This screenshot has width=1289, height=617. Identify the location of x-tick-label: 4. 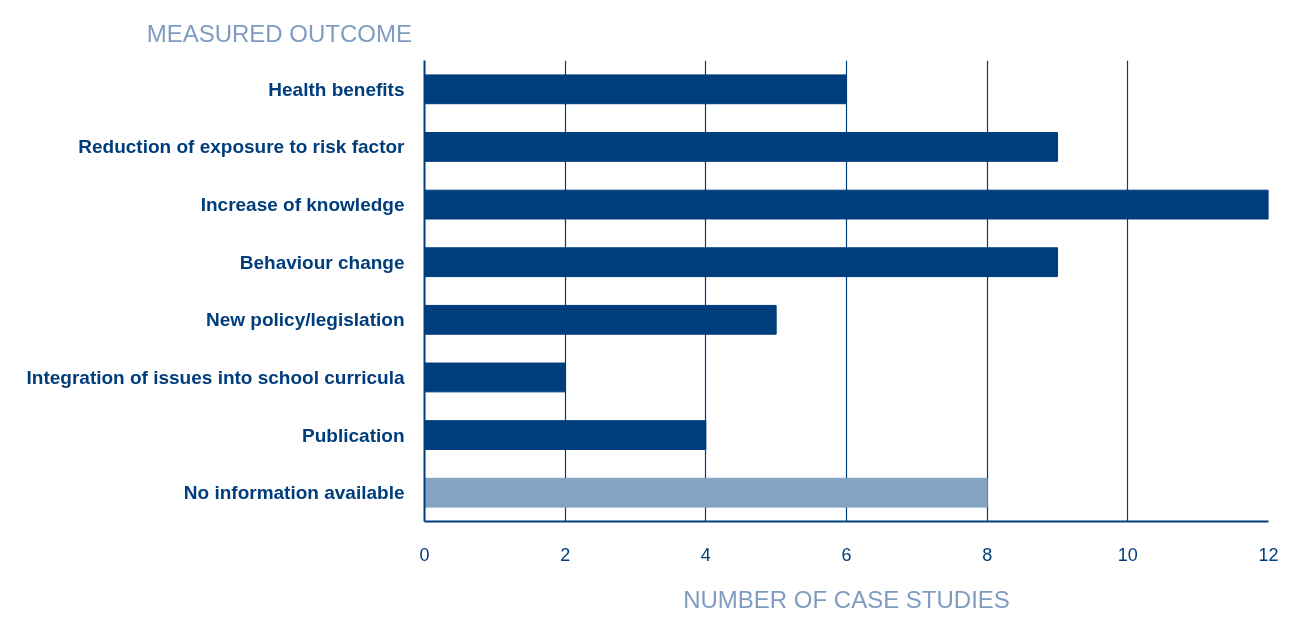
(705, 554).